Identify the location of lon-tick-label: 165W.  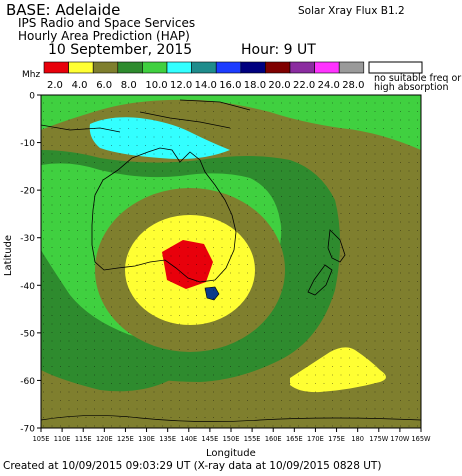
(421, 439).